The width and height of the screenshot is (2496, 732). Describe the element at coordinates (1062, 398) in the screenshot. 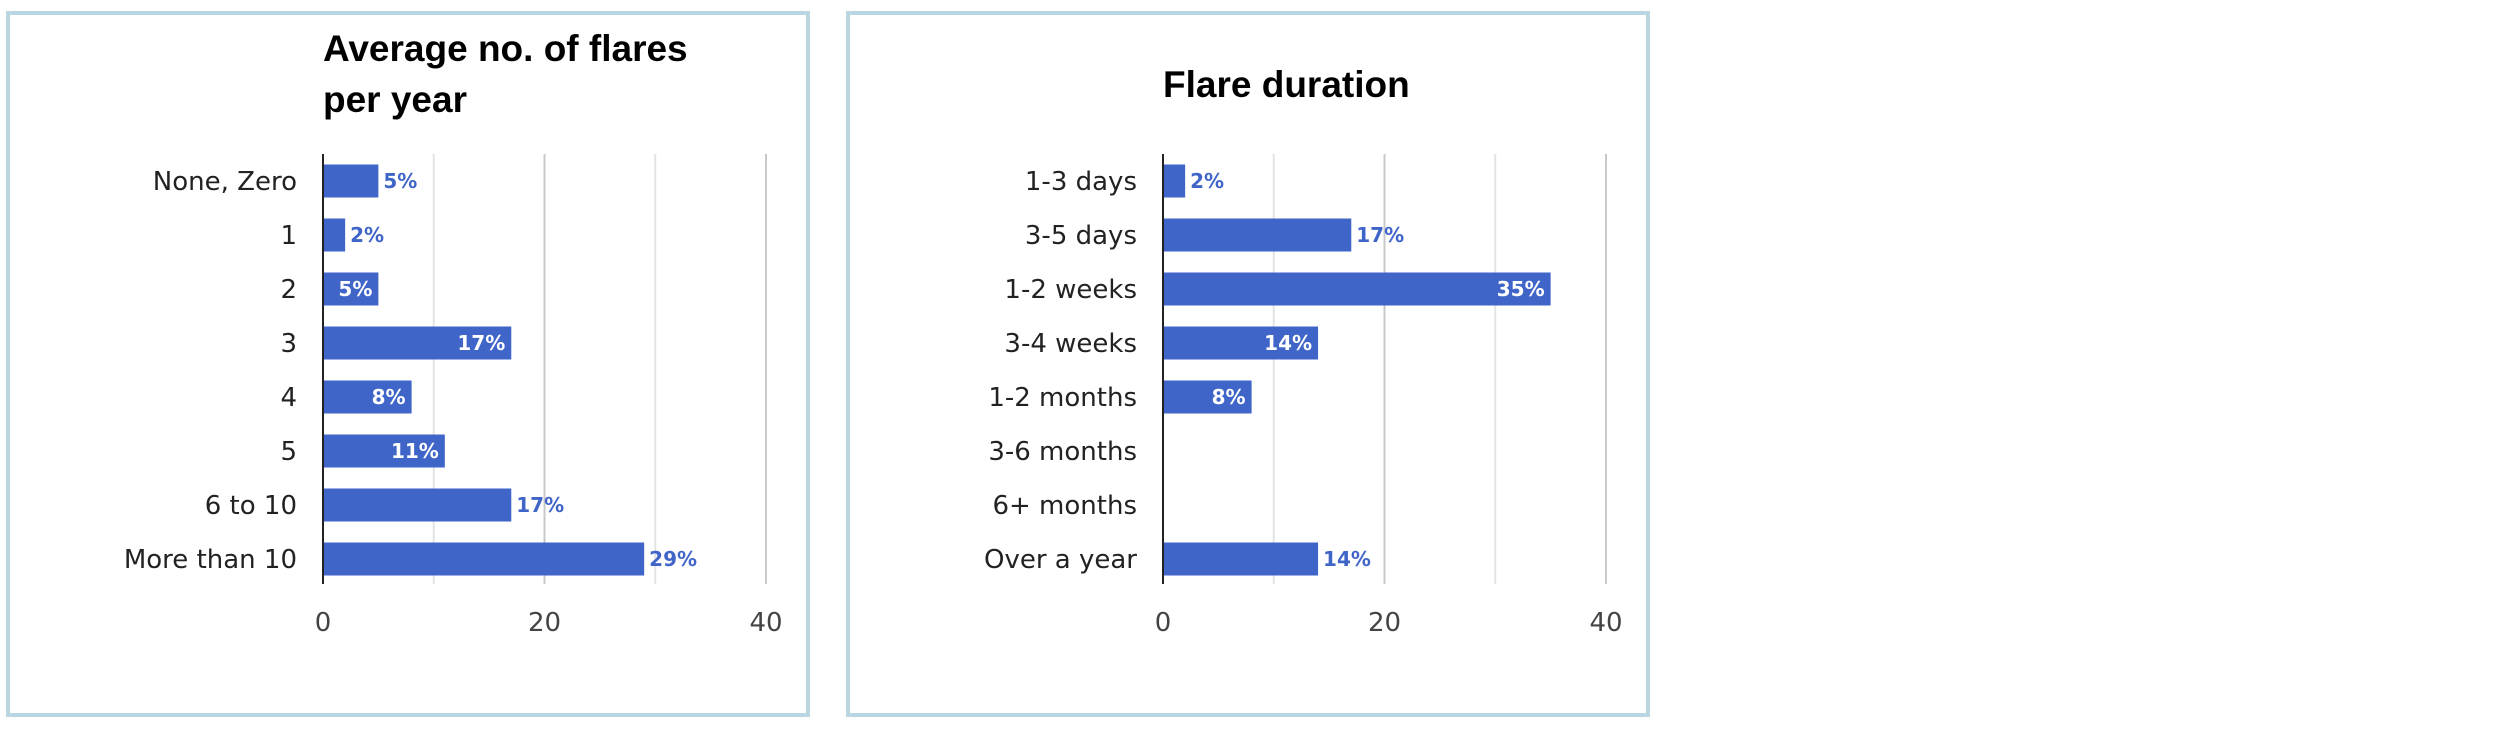

I see `category-label: 1-2 months` at that location.